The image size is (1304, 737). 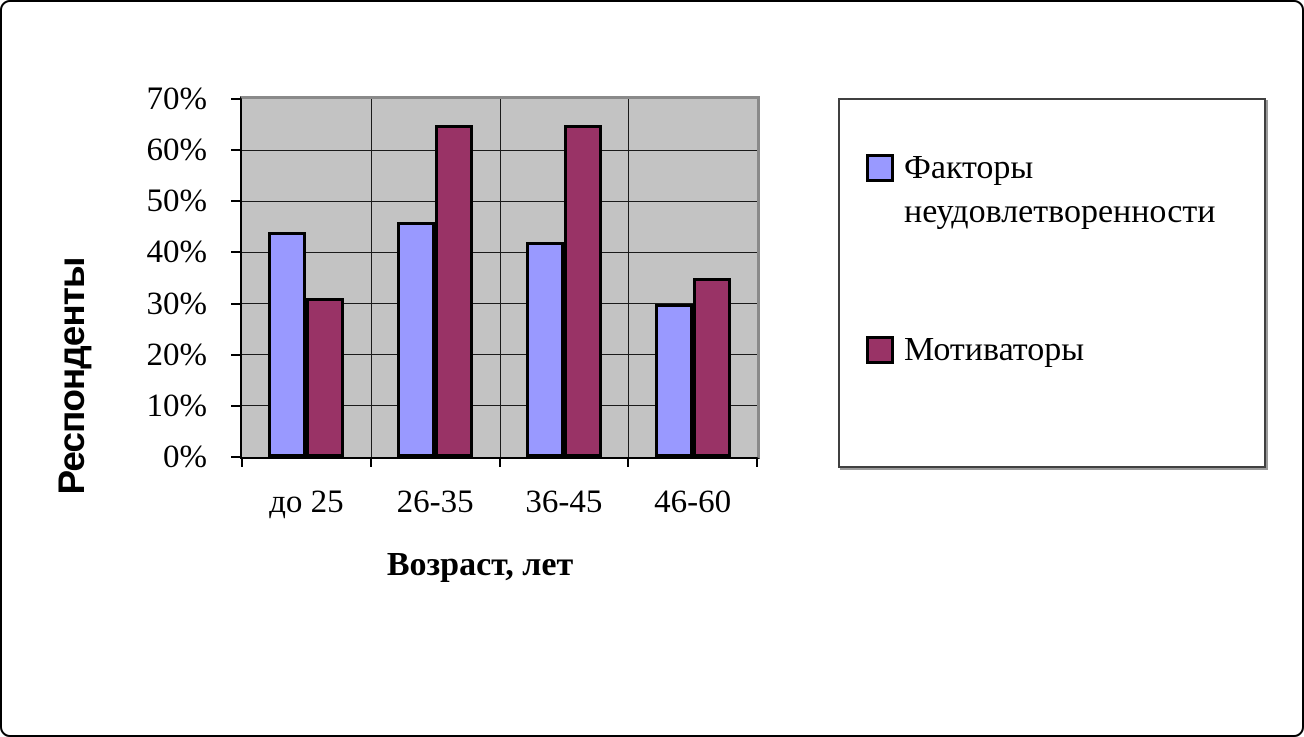 What do you see at coordinates (177, 354) in the screenshot?
I see `y-tick-label: 20%` at bounding box center [177, 354].